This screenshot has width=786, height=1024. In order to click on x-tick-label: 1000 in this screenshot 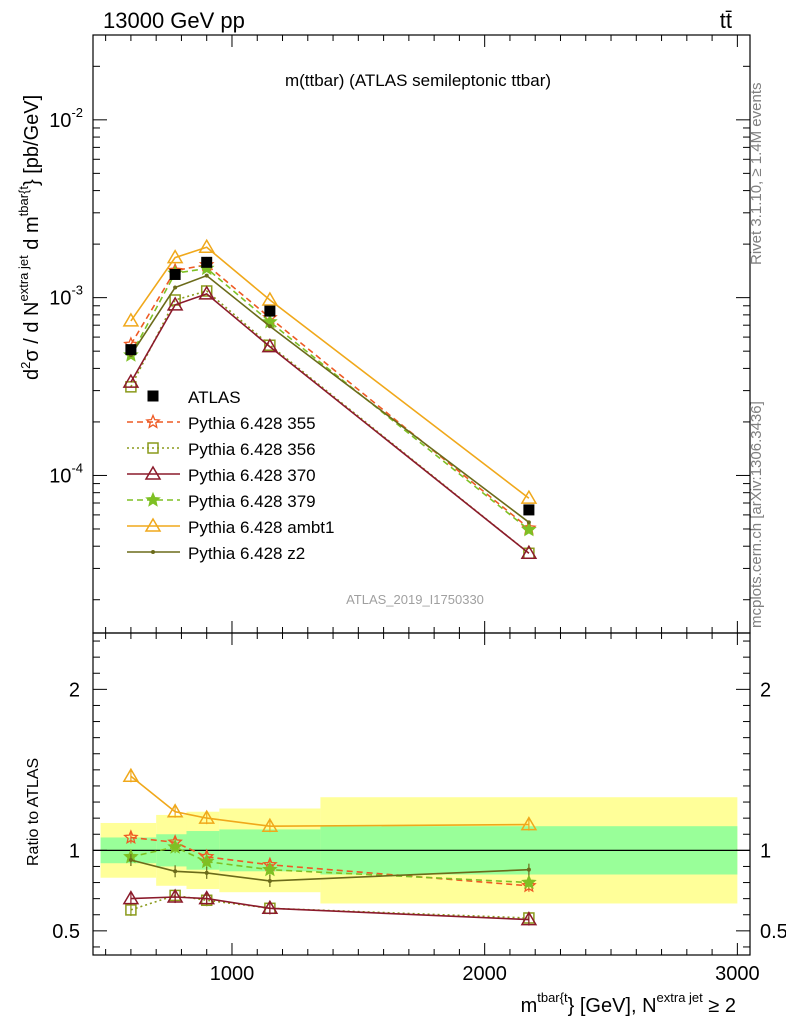, I will do `click(232, 974)`.